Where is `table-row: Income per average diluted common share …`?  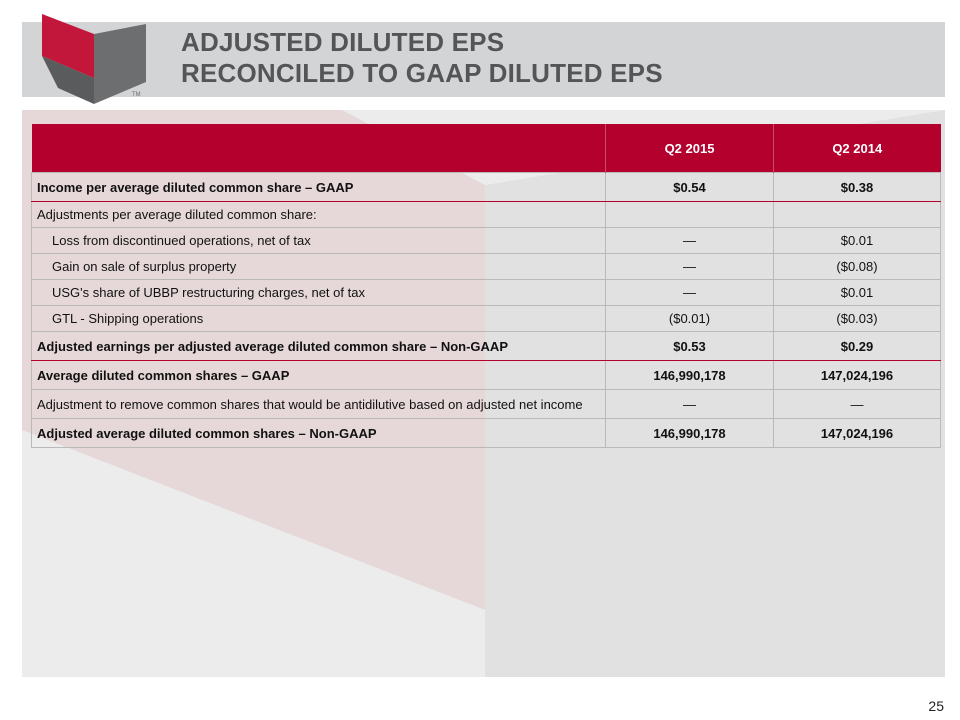
table-row: Income per average diluted common share … is located at coordinates (486, 187).